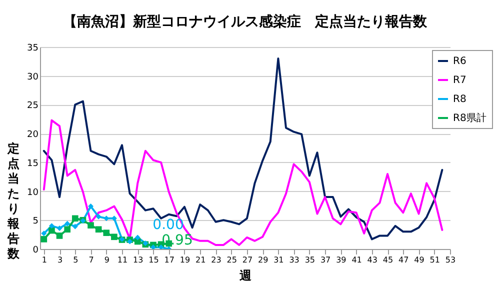 Image resolution: width=500 pixels, height=290 pixels. Describe the element at coordinates (75, 260) in the screenshot. I see `x-tick-label: 5` at that location.